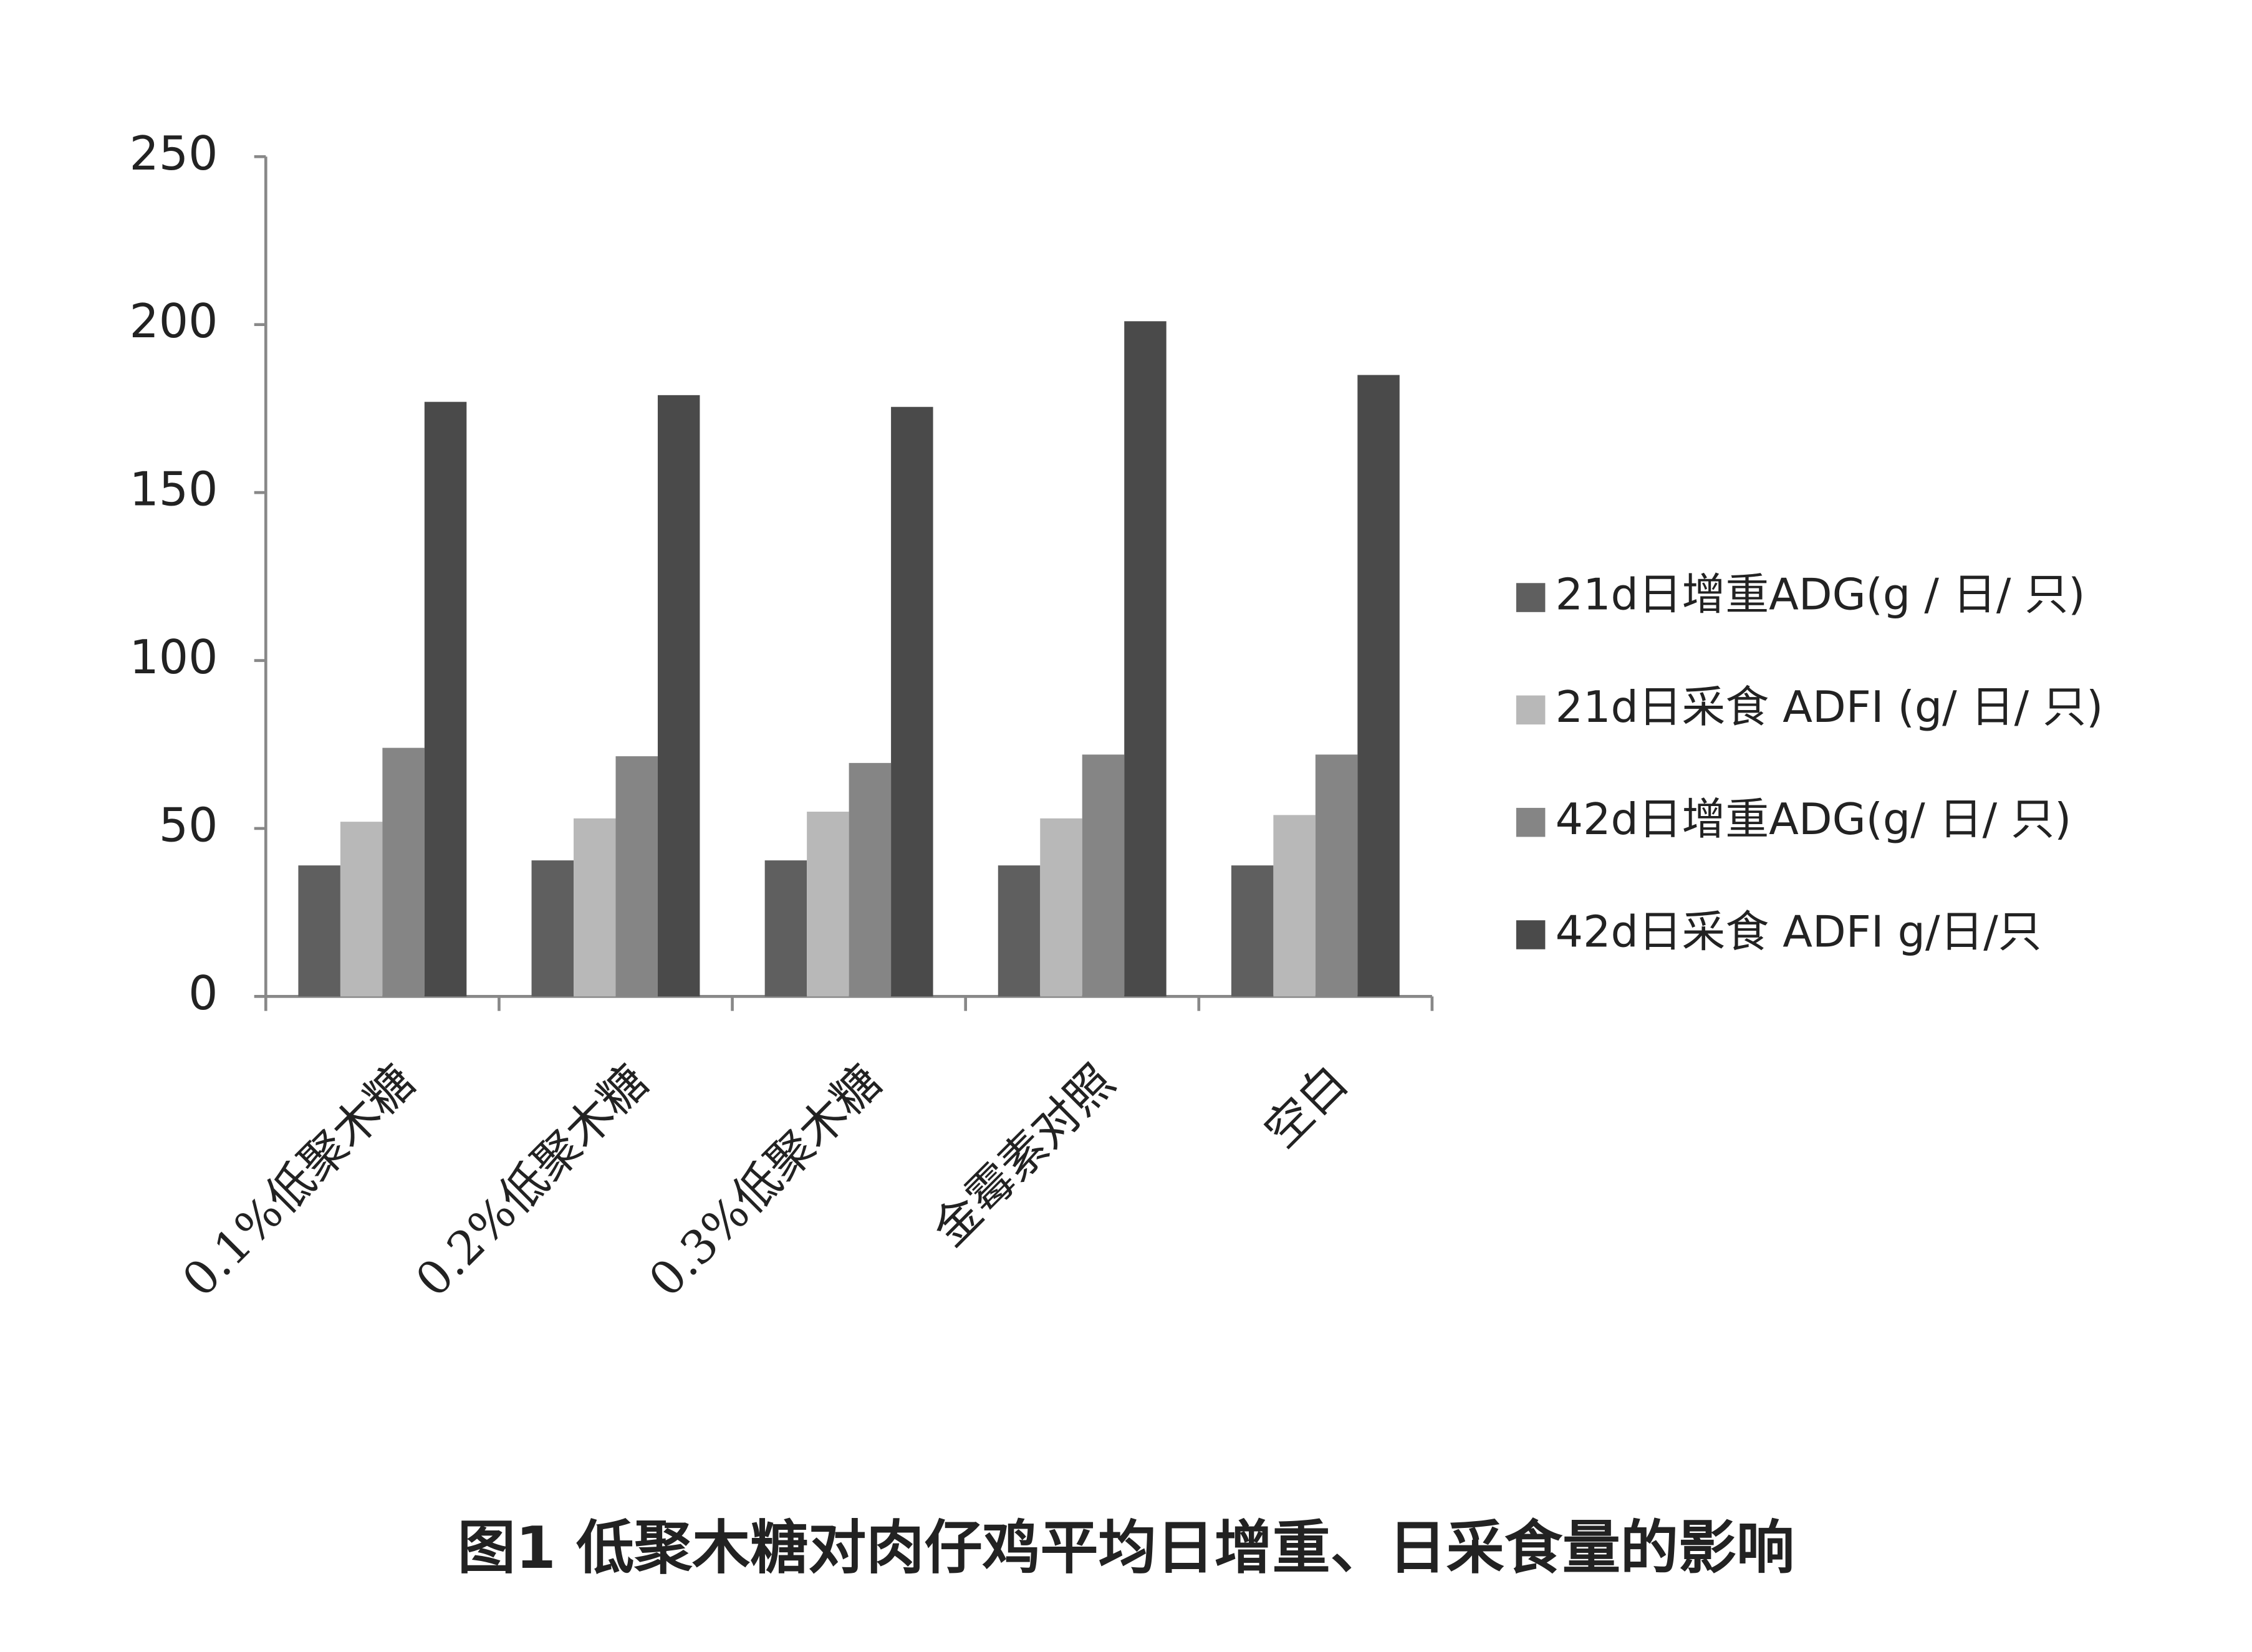  What do you see at coordinates (173, 490) in the screenshot?
I see `y-tick-label: 150` at bounding box center [173, 490].